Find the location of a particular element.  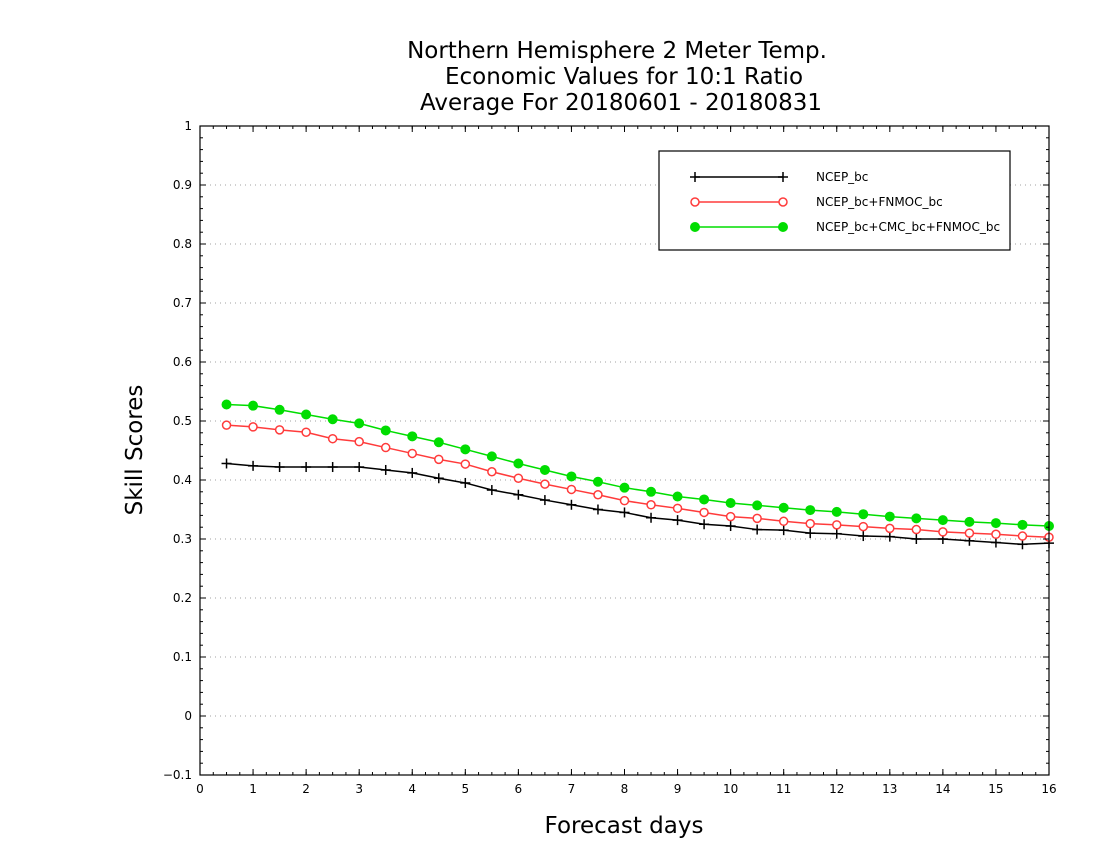

chart-title-line-2: Economic Values for 10:1 Ratio is located at coordinates (624, 77).